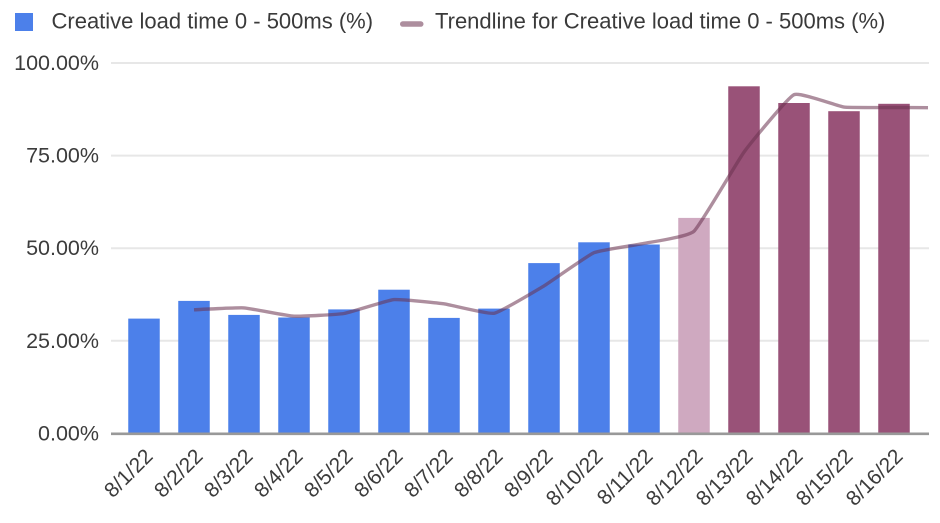 This screenshot has width=940, height=523. What do you see at coordinates (68, 433) in the screenshot?
I see `svg-text: 0.00%` at bounding box center [68, 433].